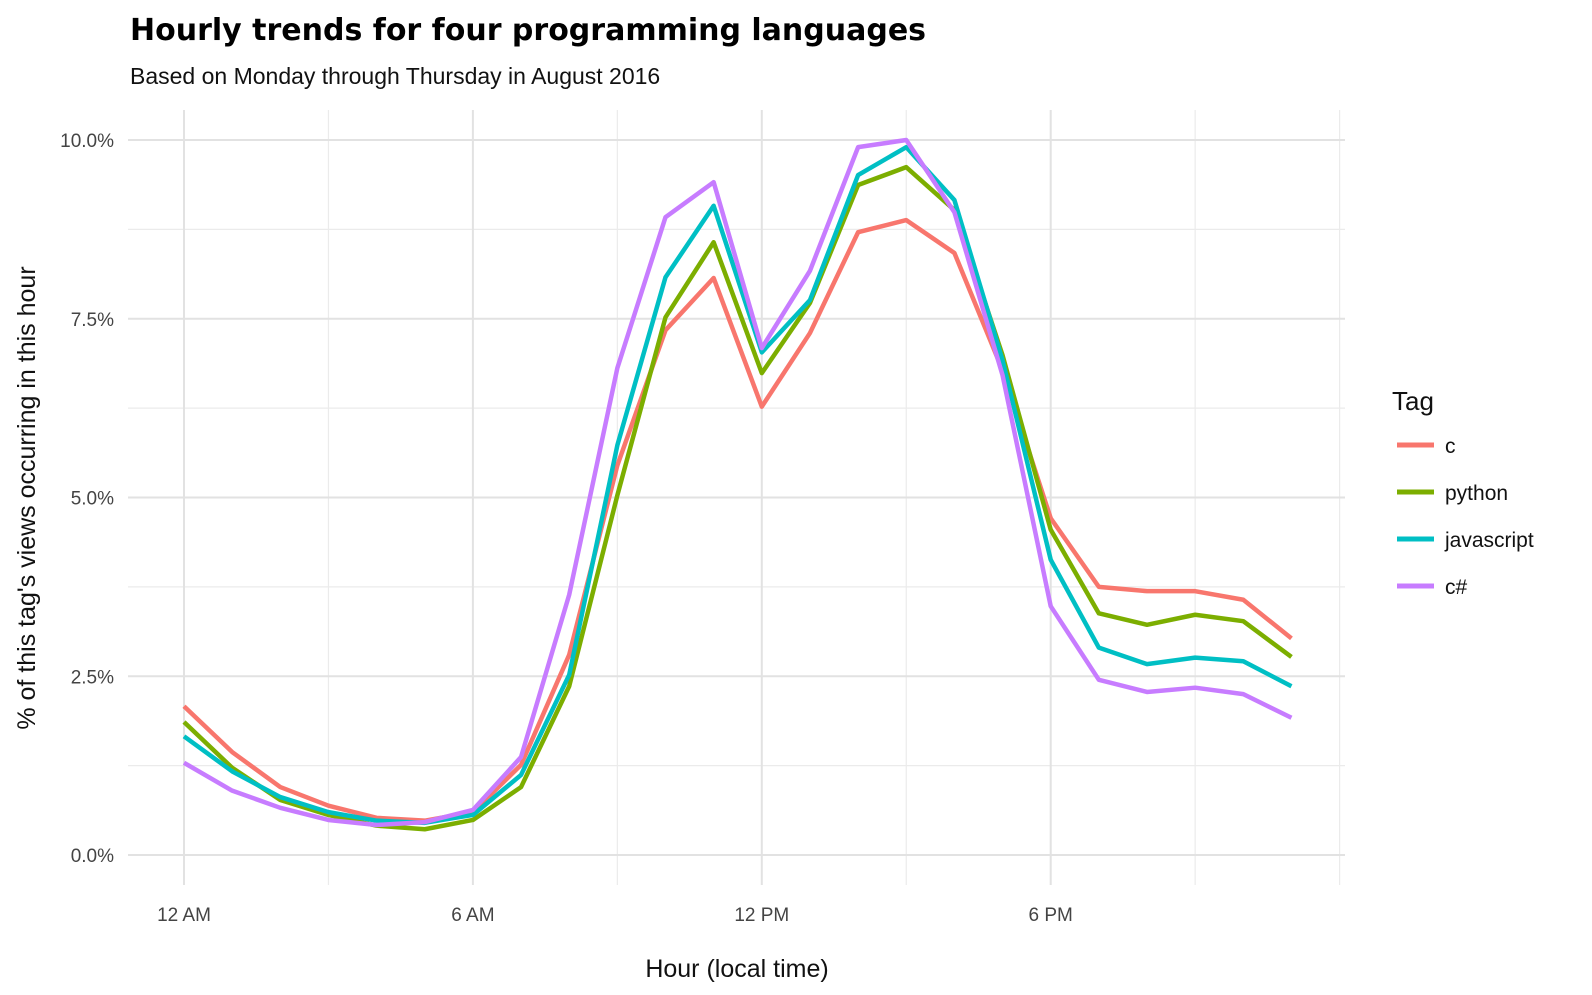  What do you see at coordinates (1476, 493) in the screenshot?
I see `legend-label: python` at bounding box center [1476, 493].